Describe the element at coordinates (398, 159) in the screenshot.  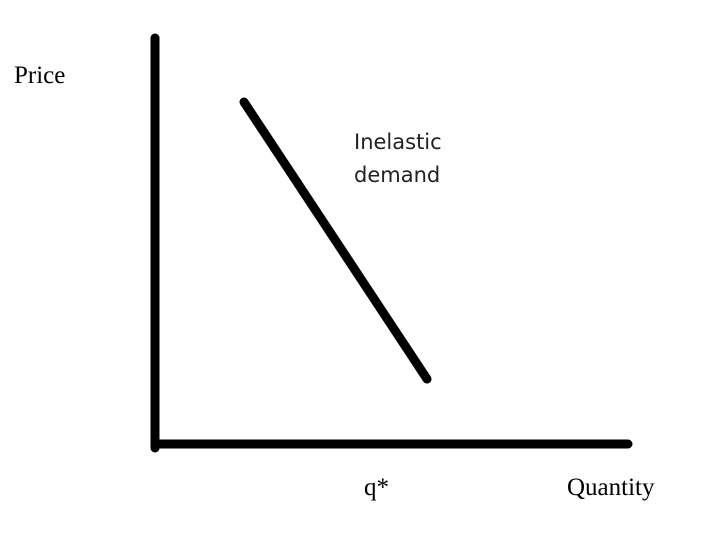
I see `curve-label: Inelastic demand` at that location.